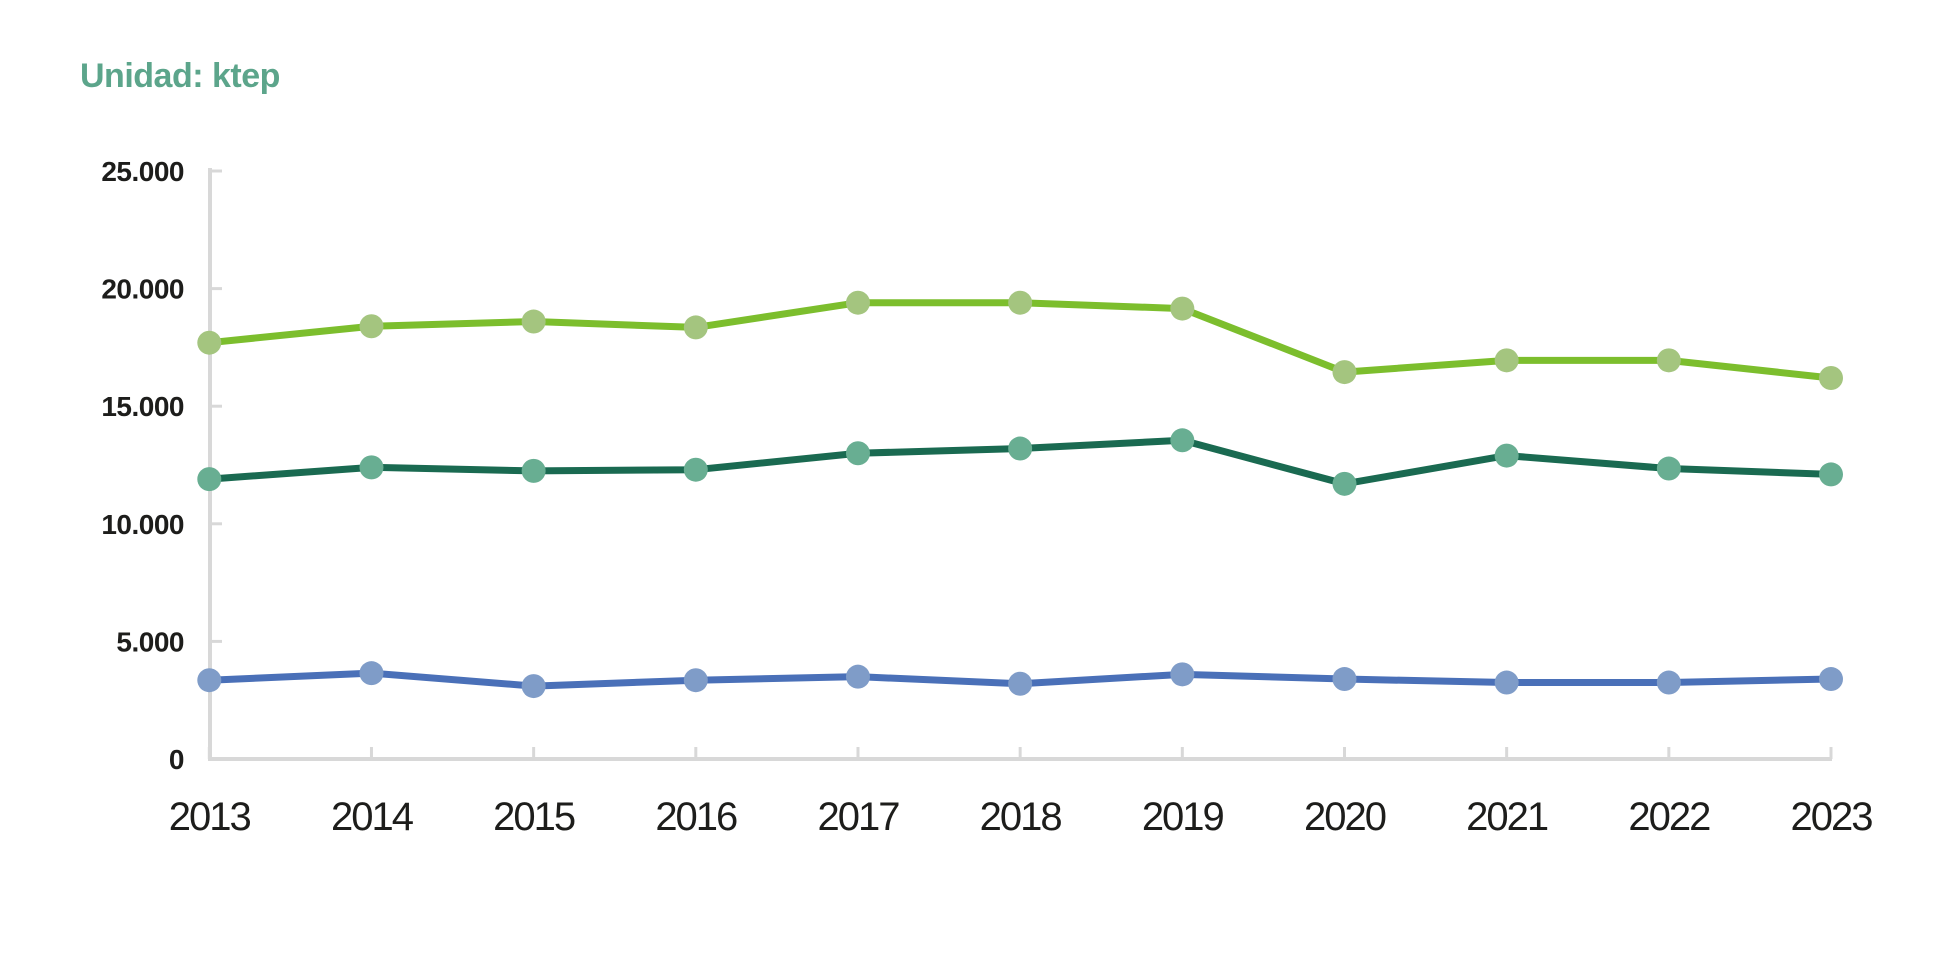 The height and width of the screenshot is (958, 1938). I want to click on series-light-green-point-2020, so click(1344, 372).